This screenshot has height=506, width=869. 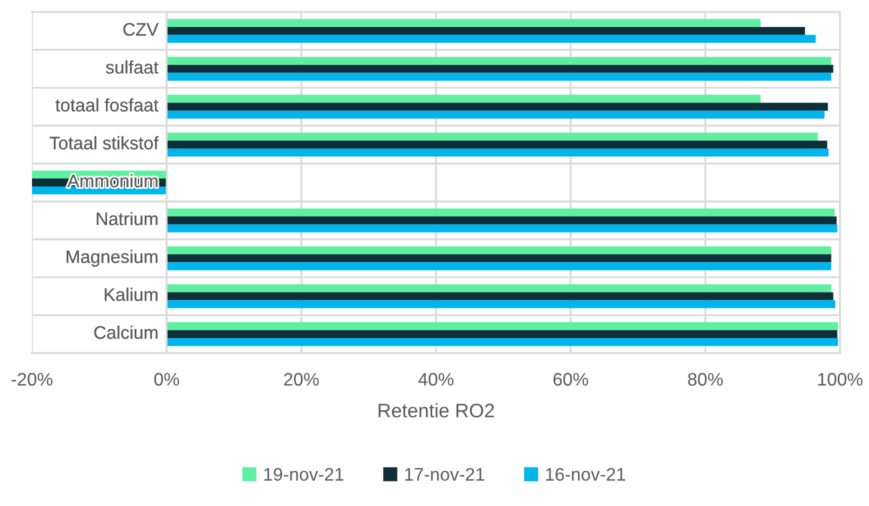 What do you see at coordinates (112, 258) in the screenshot?
I see `y-tick-label: Magnesium` at bounding box center [112, 258].